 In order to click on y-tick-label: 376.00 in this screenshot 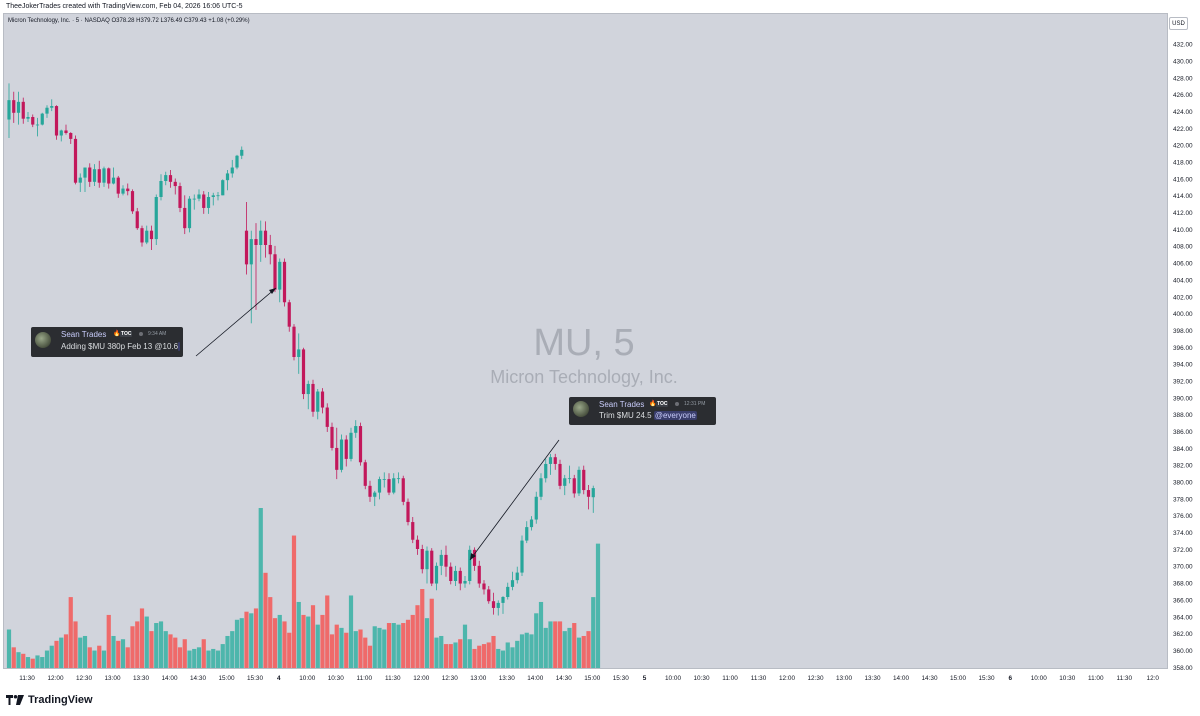, I will do `click(1183, 516)`.